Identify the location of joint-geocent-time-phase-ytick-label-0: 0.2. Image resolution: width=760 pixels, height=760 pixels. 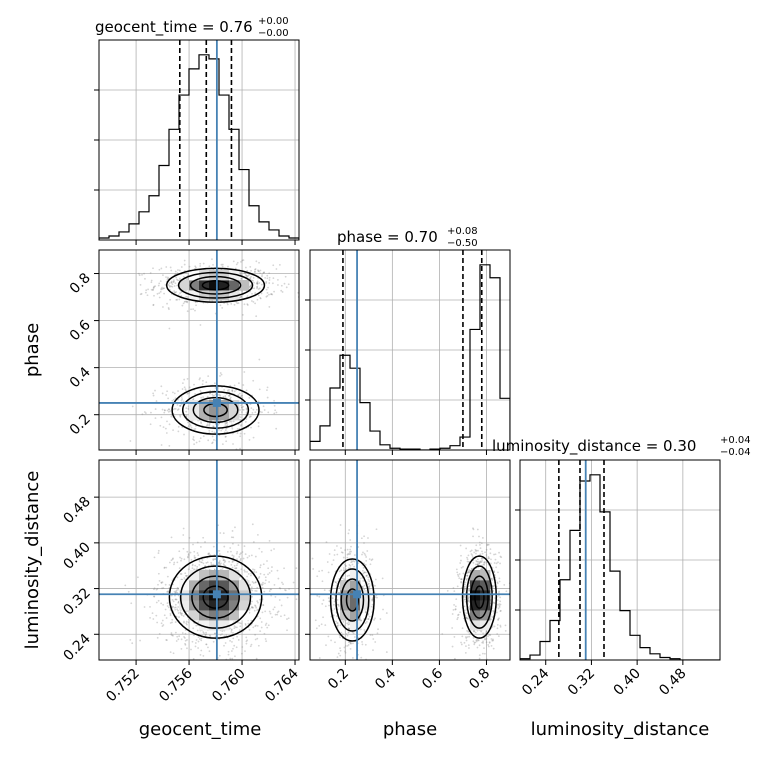
(80, 424).